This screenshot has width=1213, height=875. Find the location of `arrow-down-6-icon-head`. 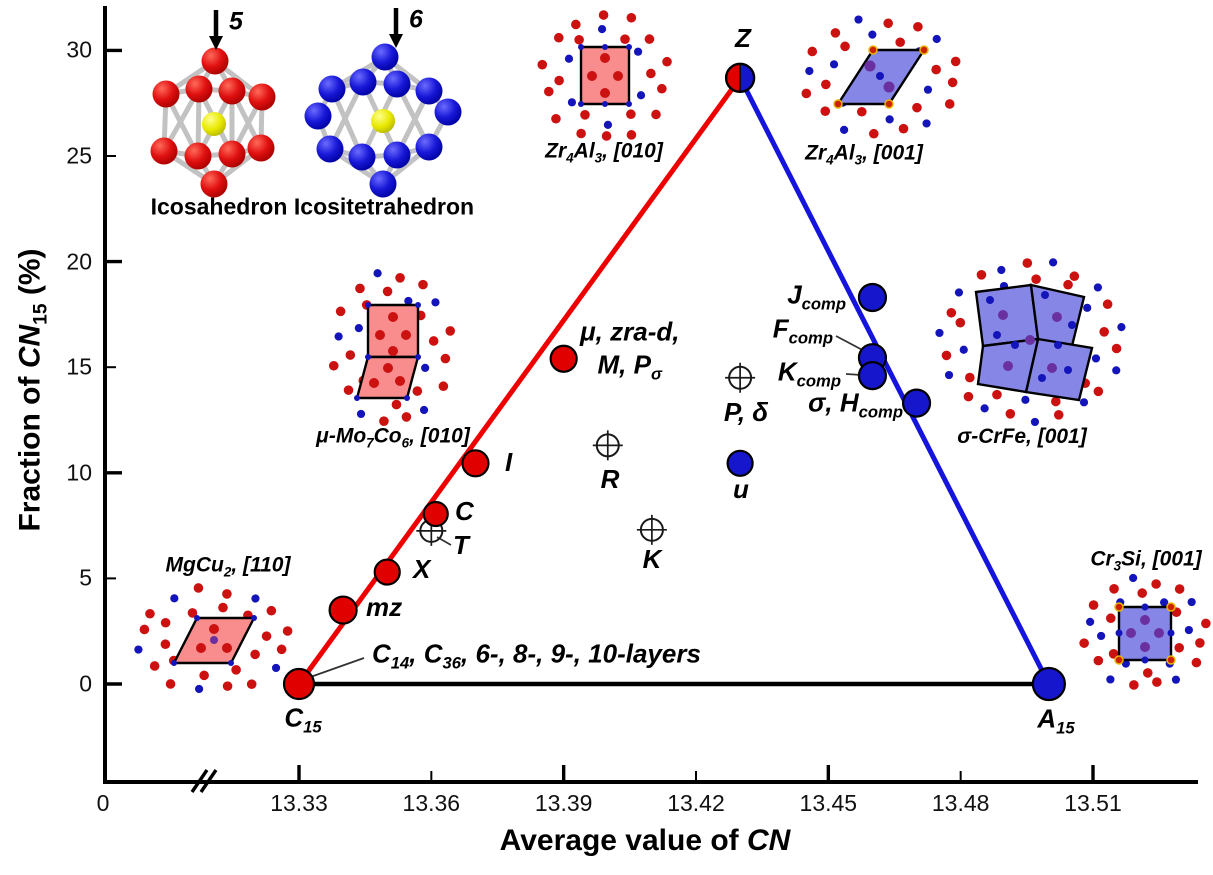

arrow-down-6-icon-head is located at coordinates (396, 41).